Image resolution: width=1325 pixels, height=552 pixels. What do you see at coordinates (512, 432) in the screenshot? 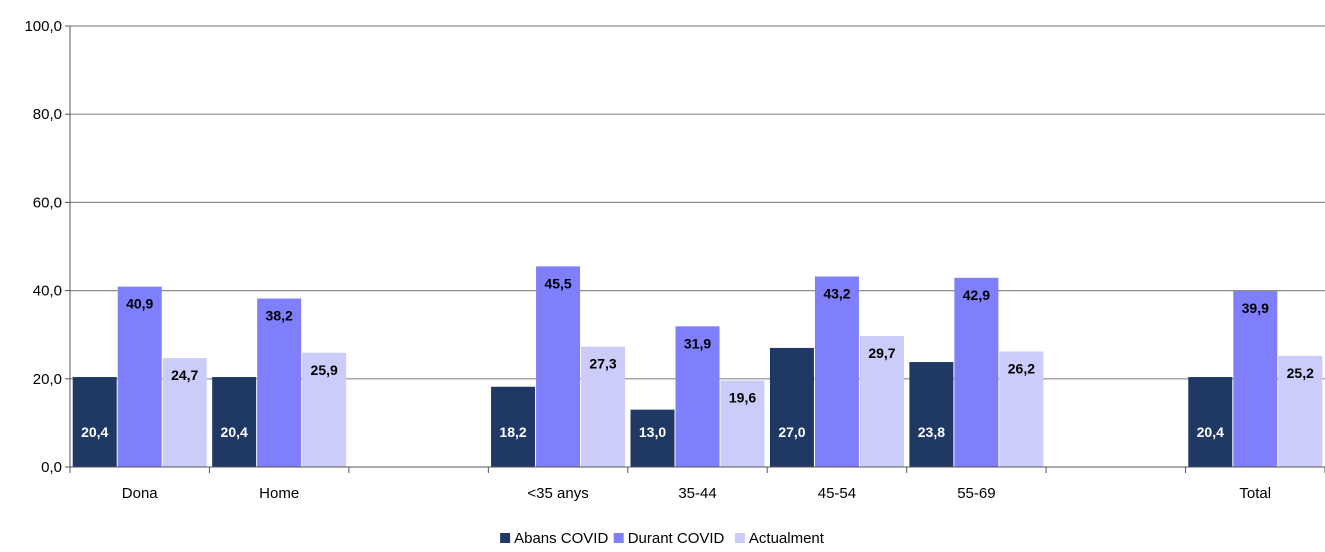
I see `bar-value-label: 18,2` at bounding box center [512, 432].